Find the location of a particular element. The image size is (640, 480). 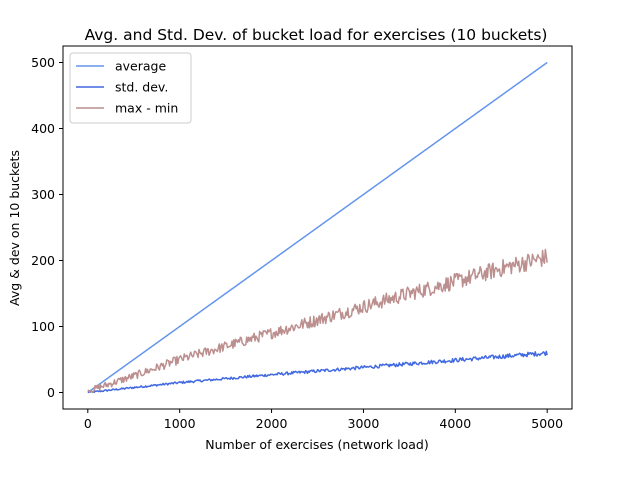

y-tick-label: 200 is located at coordinates (43, 260).